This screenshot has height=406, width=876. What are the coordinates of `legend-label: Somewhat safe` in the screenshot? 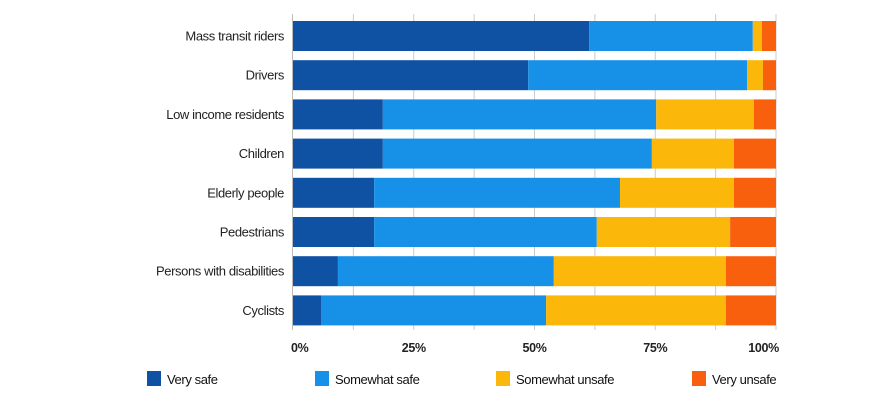 It's located at (377, 379).